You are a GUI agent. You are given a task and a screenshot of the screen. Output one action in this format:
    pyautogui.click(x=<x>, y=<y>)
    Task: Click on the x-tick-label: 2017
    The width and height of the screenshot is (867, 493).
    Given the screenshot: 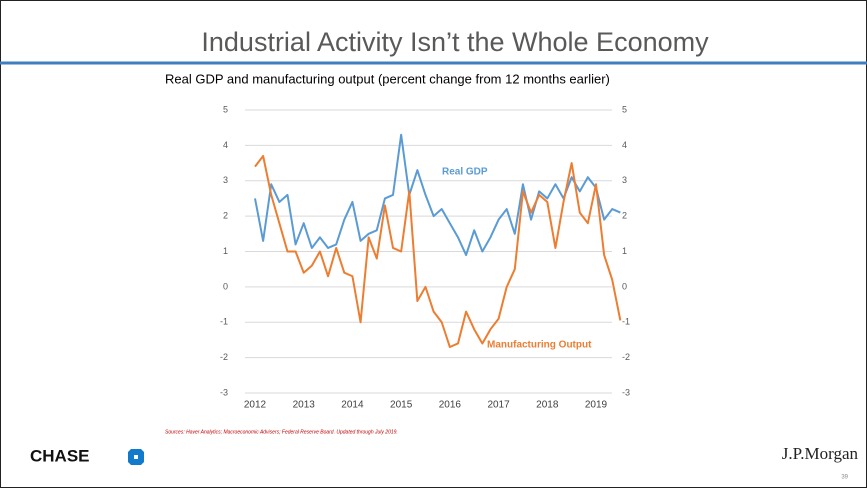 What is the action you would take?
    pyautogui.click(x=498, y=405)
    